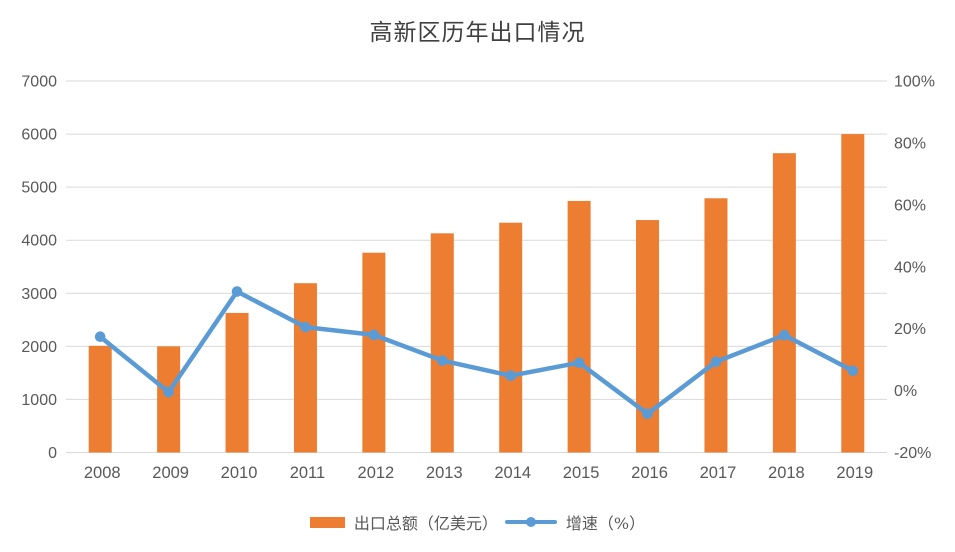 This screenshot has width=955, height=552. I want to click on y-axis-label-left: 4000, so click(39, 241).